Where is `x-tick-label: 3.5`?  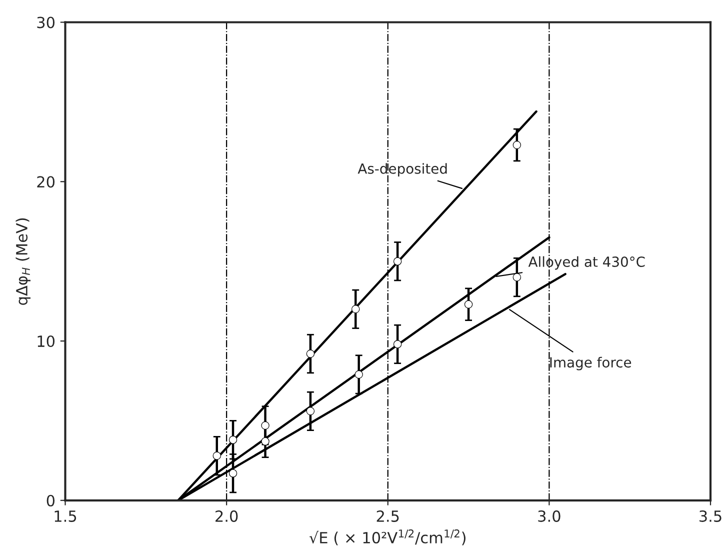 x-tick-label: 3.5 is located at coordinates (711, 516).